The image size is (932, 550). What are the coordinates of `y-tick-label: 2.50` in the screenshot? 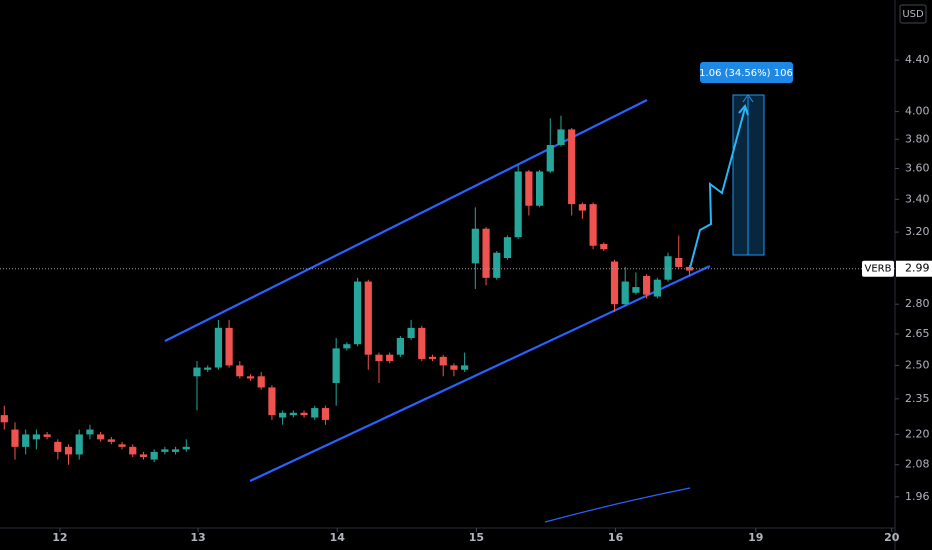 It's located at (917, 364).